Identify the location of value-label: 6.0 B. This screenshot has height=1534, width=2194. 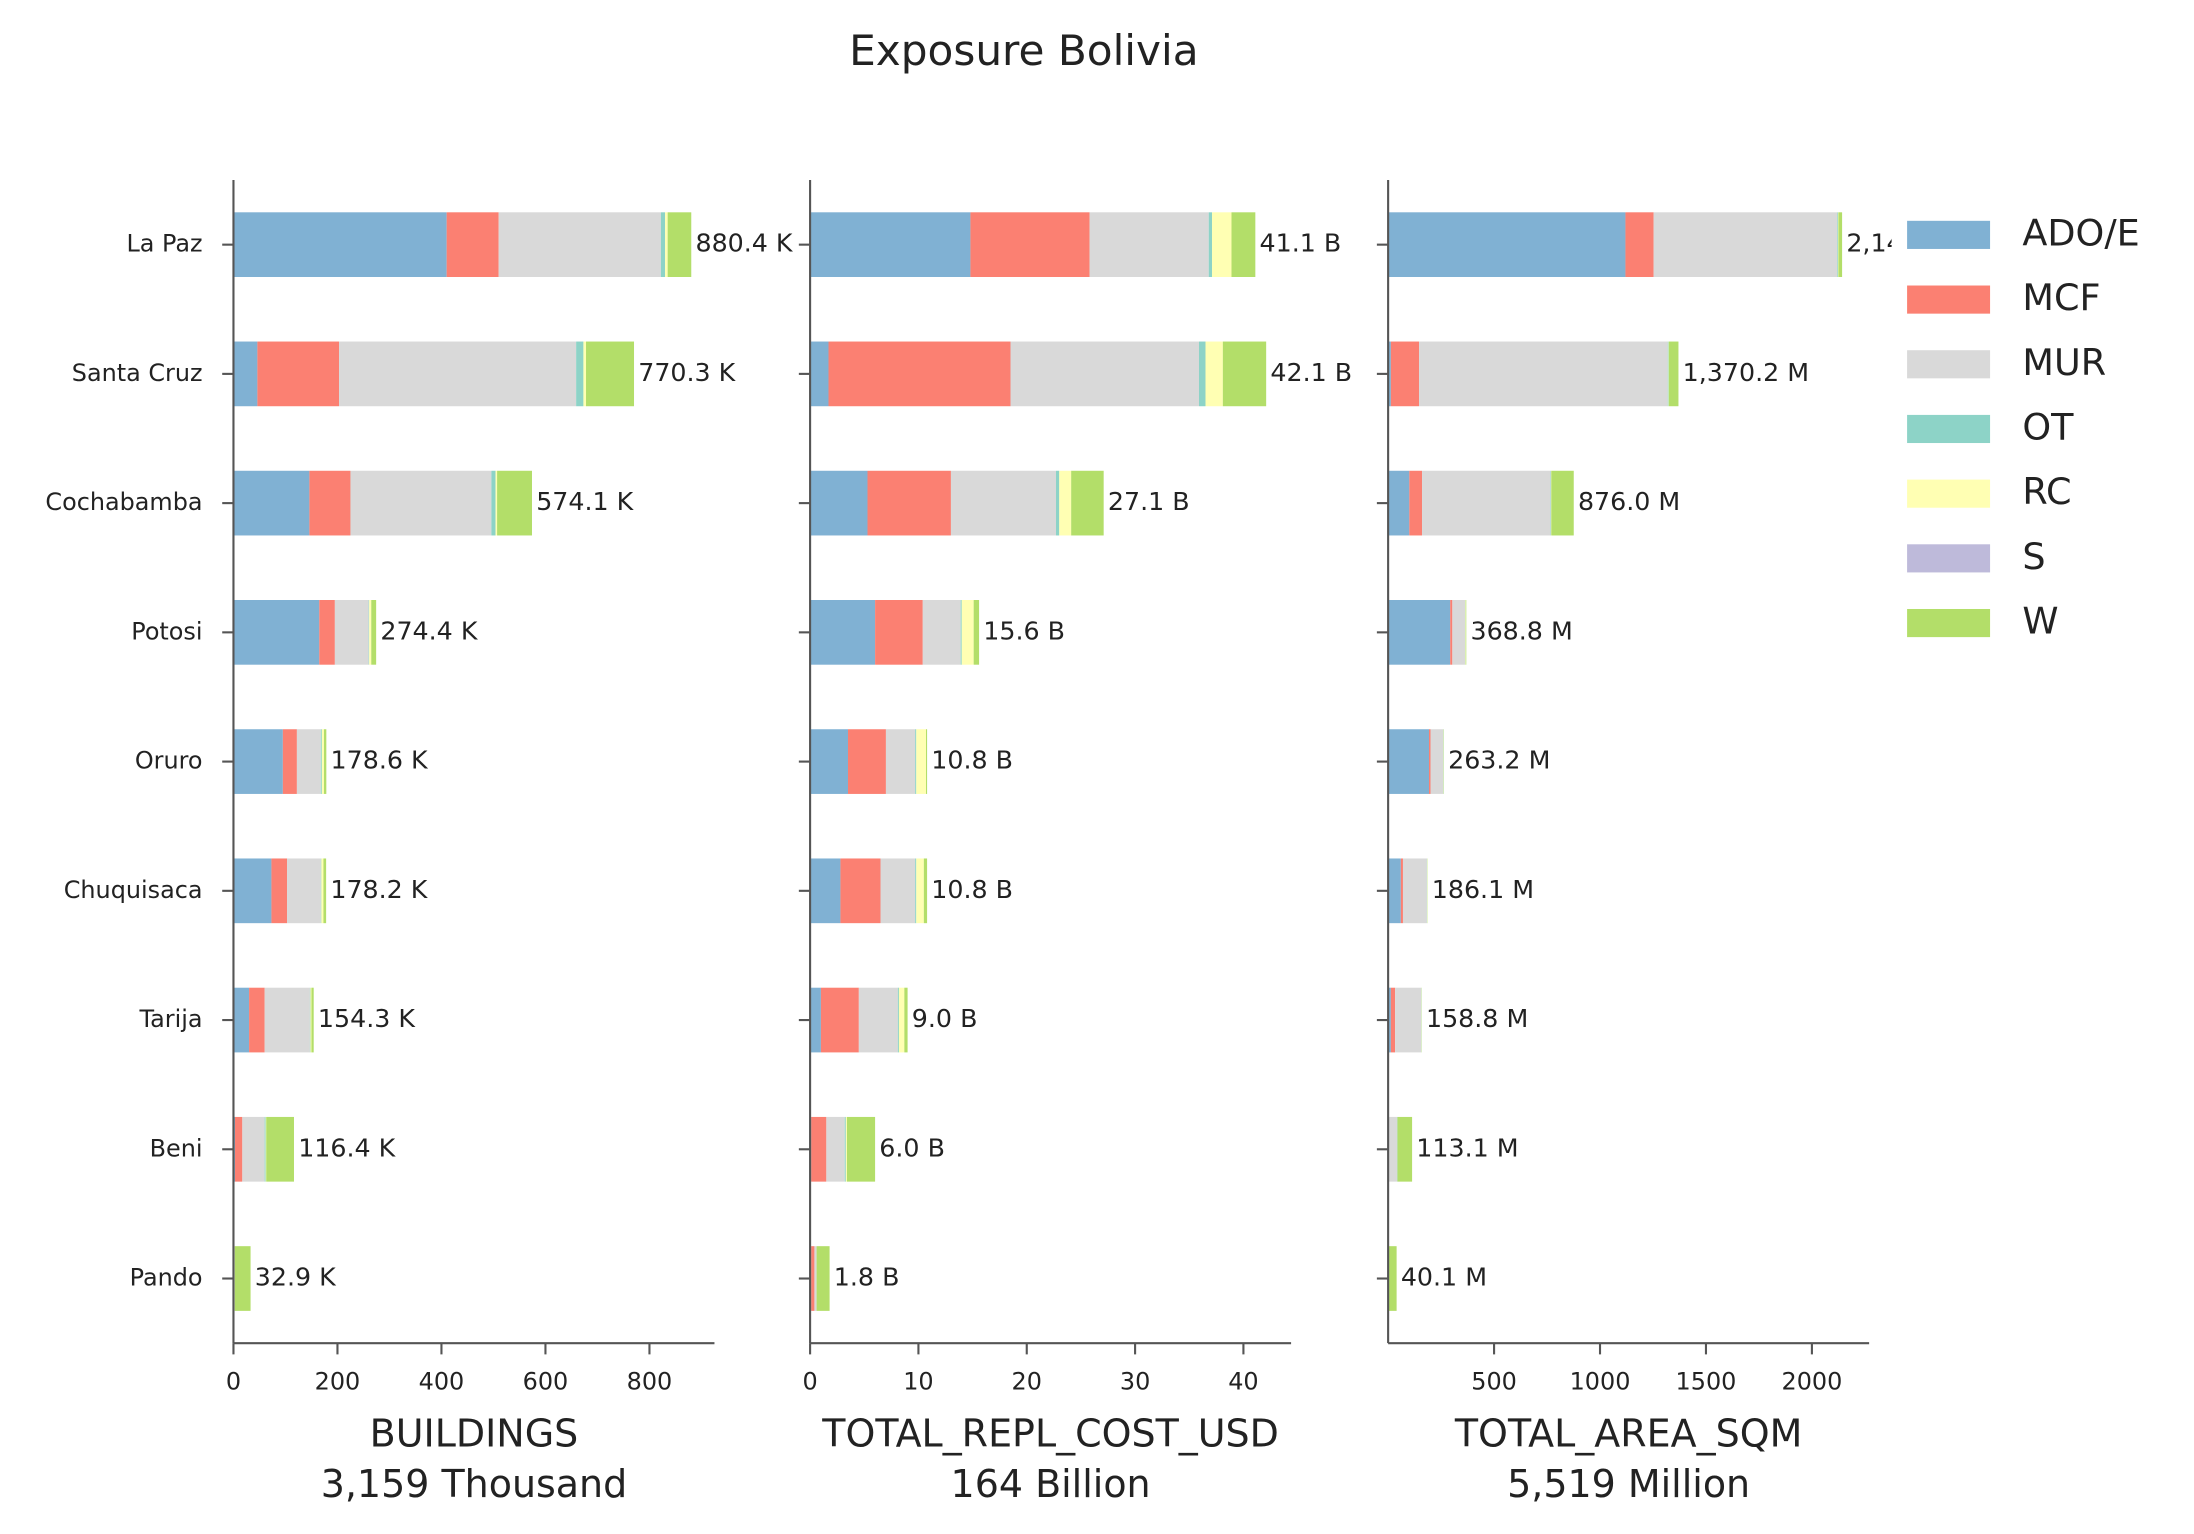
(912, 1147).